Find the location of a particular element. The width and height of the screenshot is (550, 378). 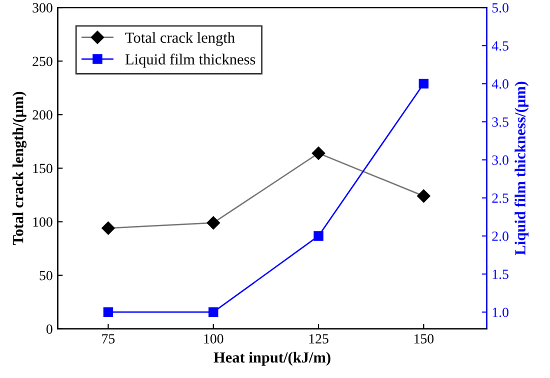

legend-label: Total crack length is located at coordinates (180, 39).